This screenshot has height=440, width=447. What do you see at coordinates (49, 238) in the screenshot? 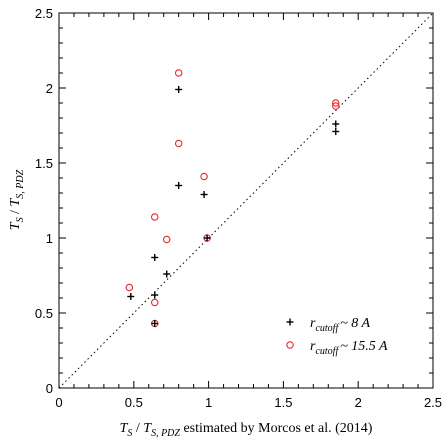
I see `y-tick-label: 1` at bounding box center [49, 238].